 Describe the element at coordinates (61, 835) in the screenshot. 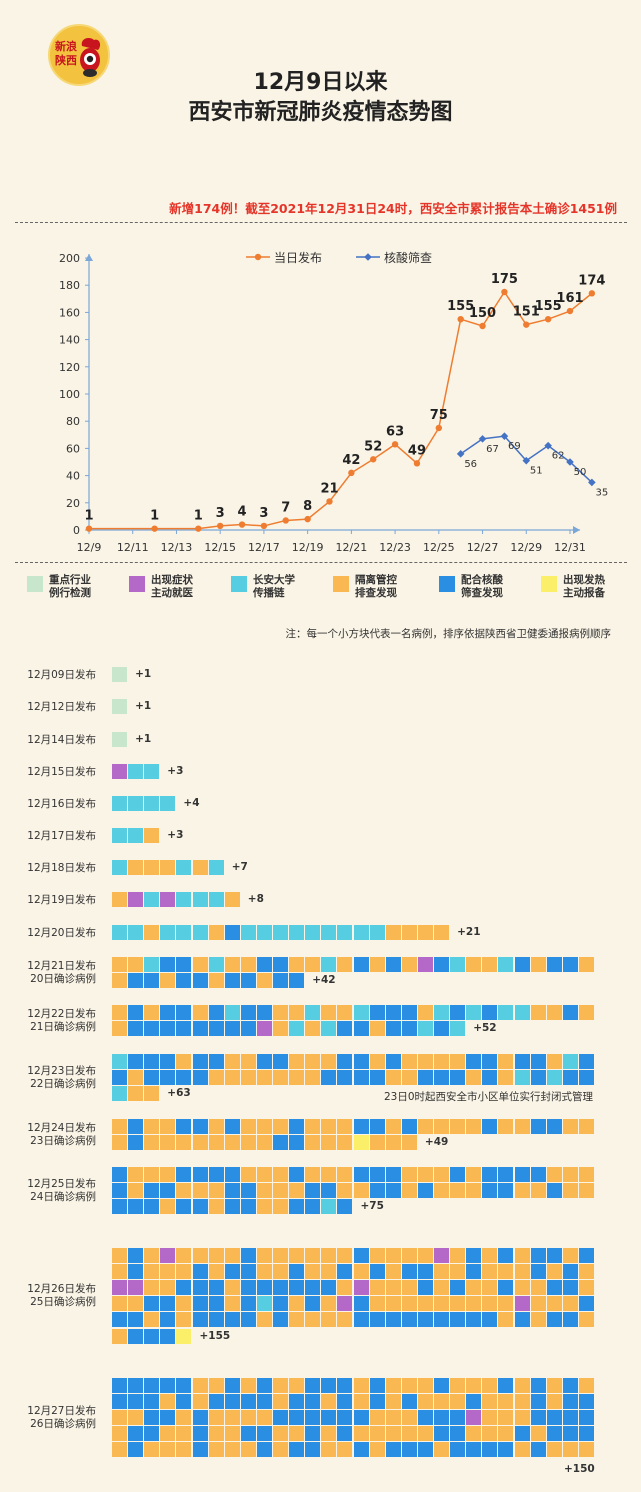

I see `row-label: 12月17日发布` at that location.